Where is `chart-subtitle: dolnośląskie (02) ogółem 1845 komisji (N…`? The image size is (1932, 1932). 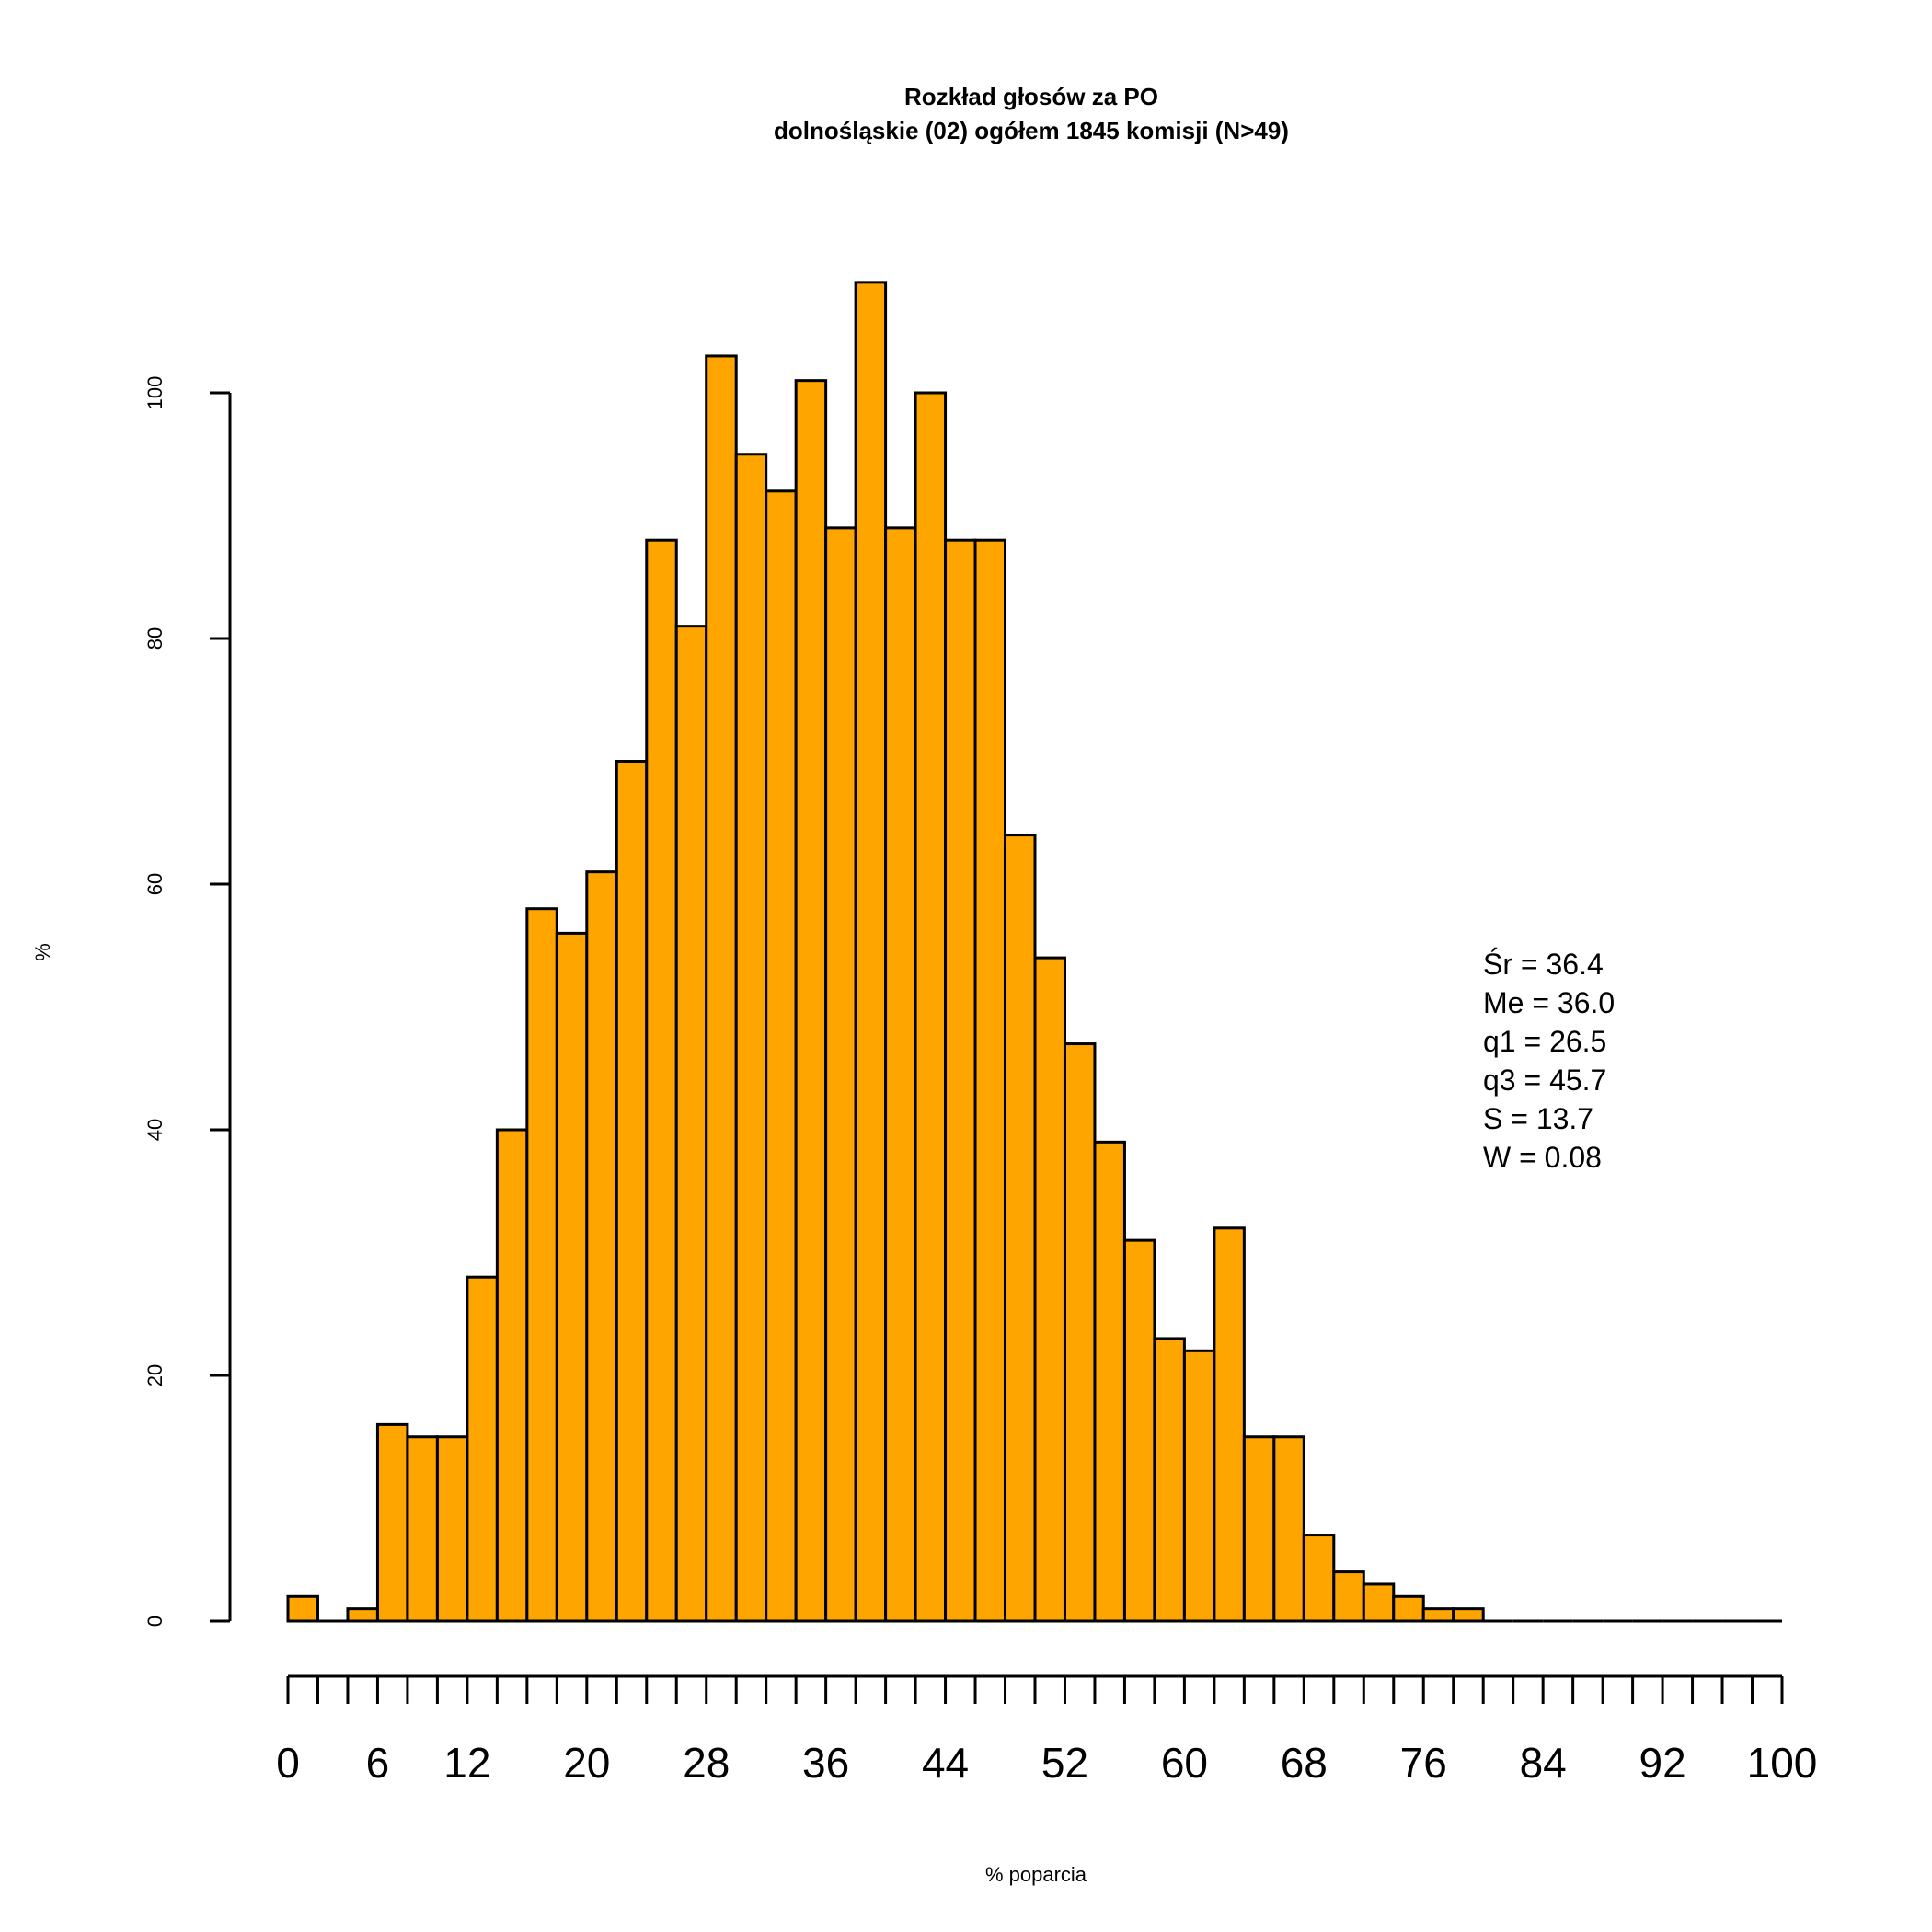 chart-subtitle: dolnośląskie (02) ogółem 1845 komisji (N… is located at coordinates (1031, 130).